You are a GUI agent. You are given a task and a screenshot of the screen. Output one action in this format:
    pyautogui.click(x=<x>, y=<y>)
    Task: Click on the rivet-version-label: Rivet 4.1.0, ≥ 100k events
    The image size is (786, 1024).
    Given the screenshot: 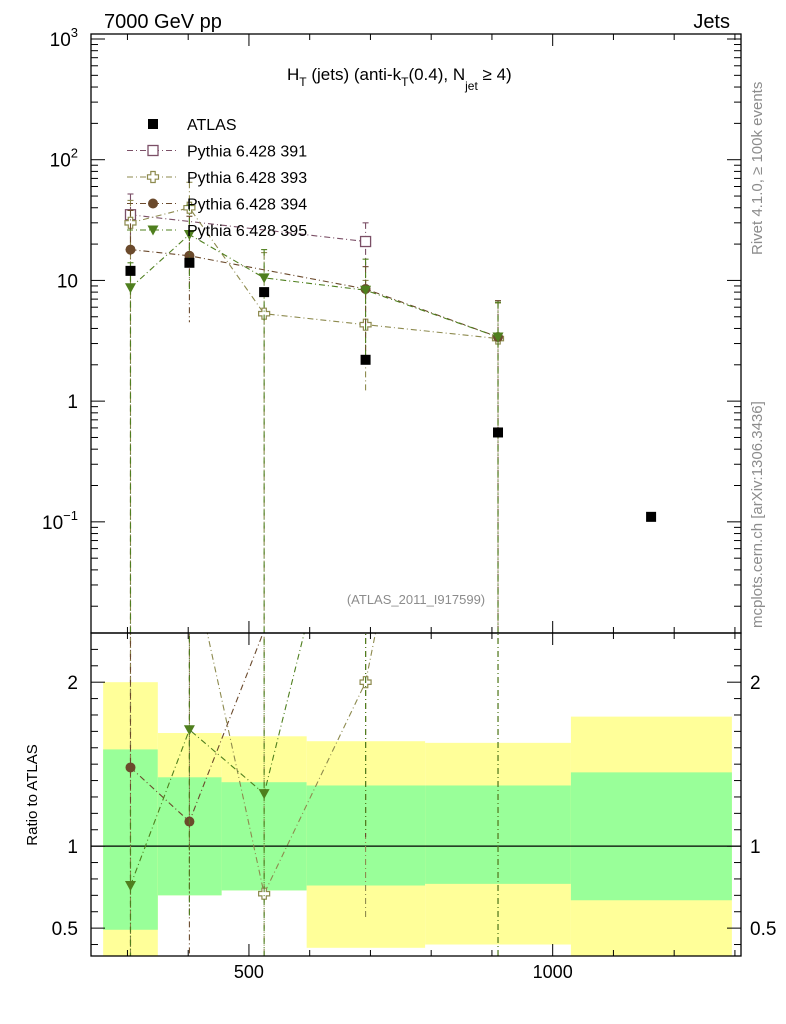 What is the action you would take?
    pyautogui.click(x=757, y=168)
    